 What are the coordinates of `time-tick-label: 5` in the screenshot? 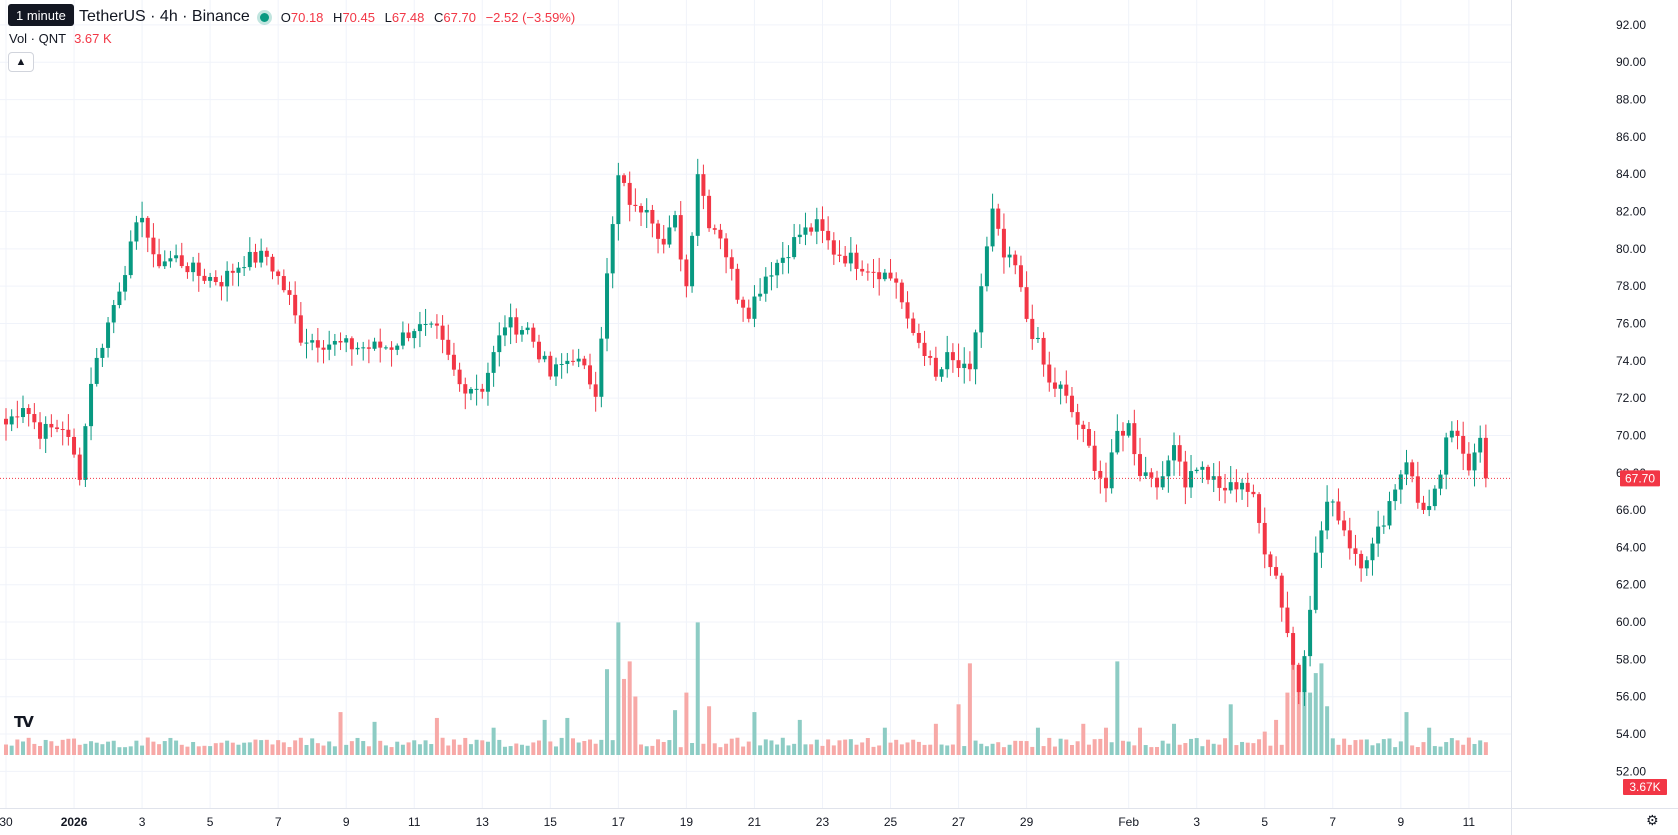 It's located at (210, 822).